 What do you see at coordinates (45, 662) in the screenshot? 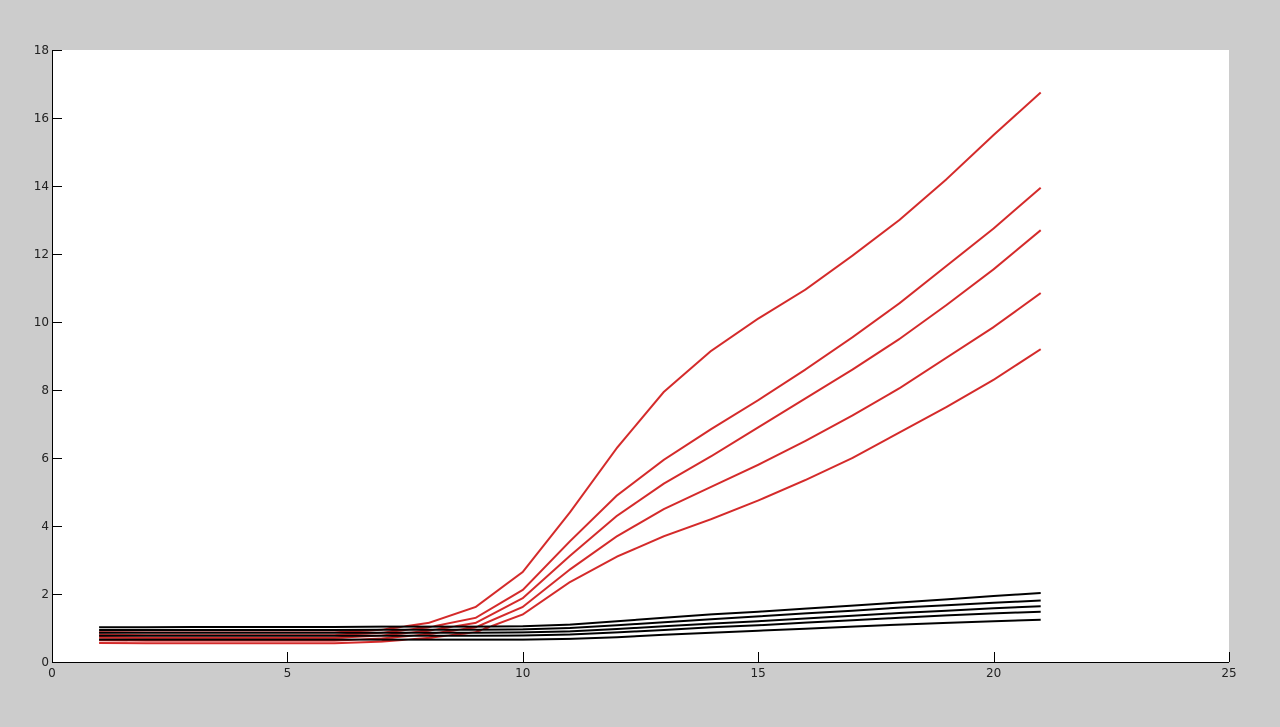
I see `y-tick-label: 0` at bounding box center [45, 662].